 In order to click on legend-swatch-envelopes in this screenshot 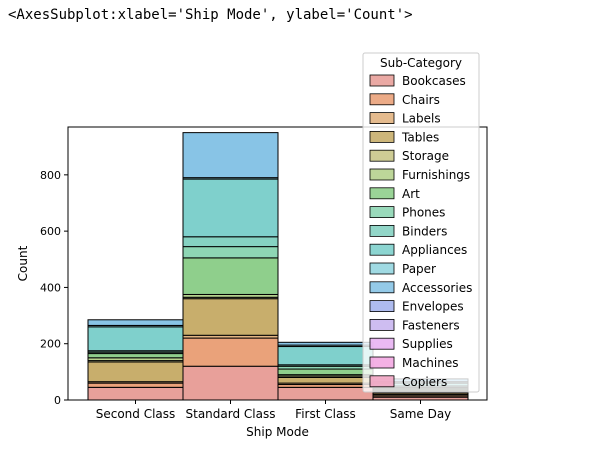, I will do `click(382, 306)`.